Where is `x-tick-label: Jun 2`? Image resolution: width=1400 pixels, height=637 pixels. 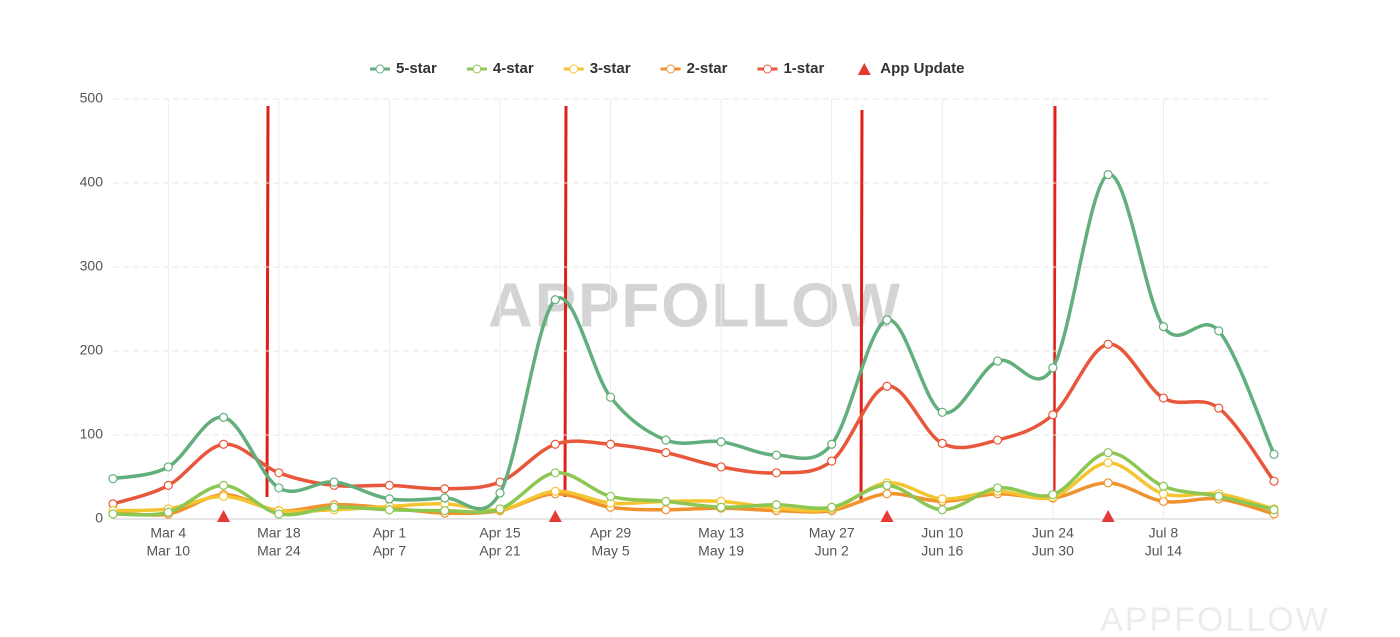
x-tick-label: Jun 2 is located at coordinates (832, 551).